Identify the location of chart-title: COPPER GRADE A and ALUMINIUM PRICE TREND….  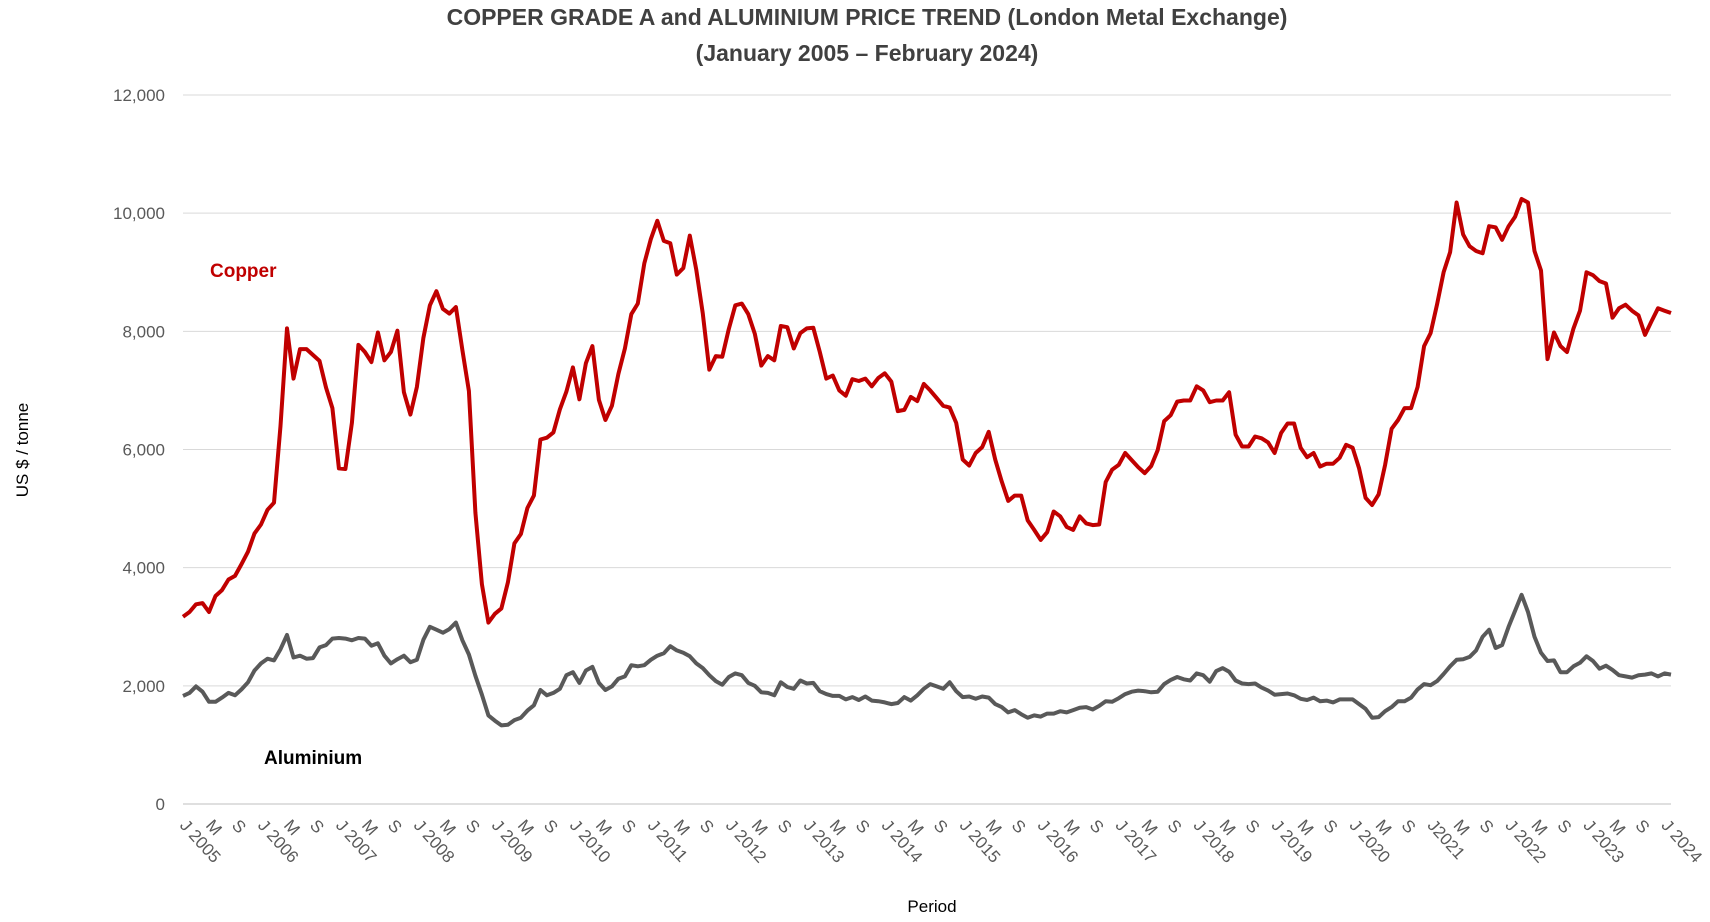
(867, 17).